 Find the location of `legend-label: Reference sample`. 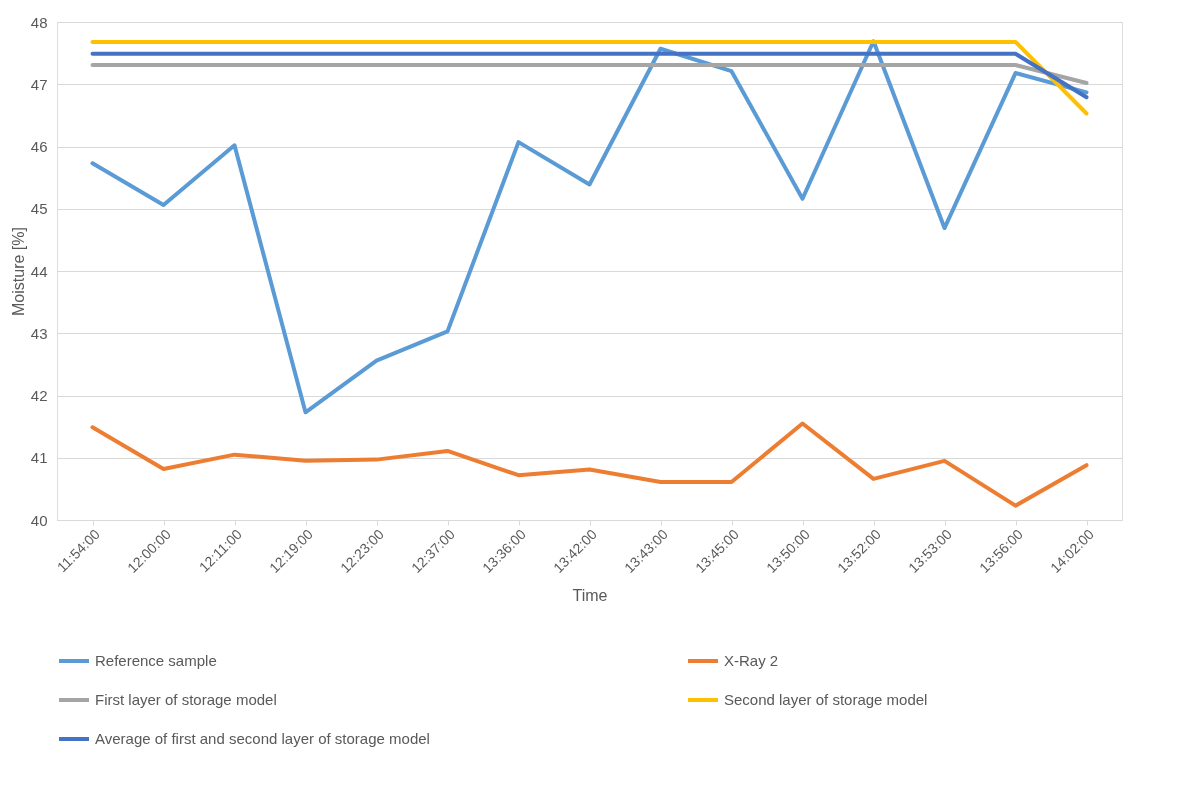

legend-label: Reference sample is located at coordinates (156, 660).